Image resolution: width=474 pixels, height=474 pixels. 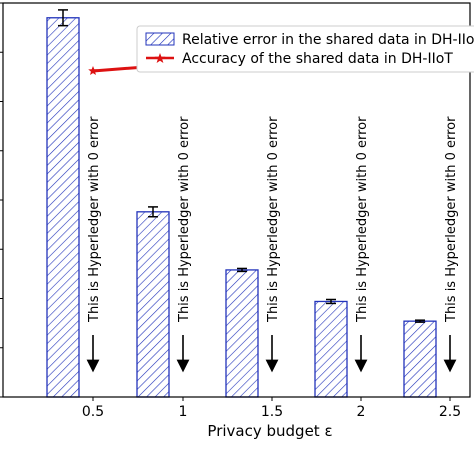 I want to click on x-axis-label: Privacy budget ε, so click(x=269, y=431).